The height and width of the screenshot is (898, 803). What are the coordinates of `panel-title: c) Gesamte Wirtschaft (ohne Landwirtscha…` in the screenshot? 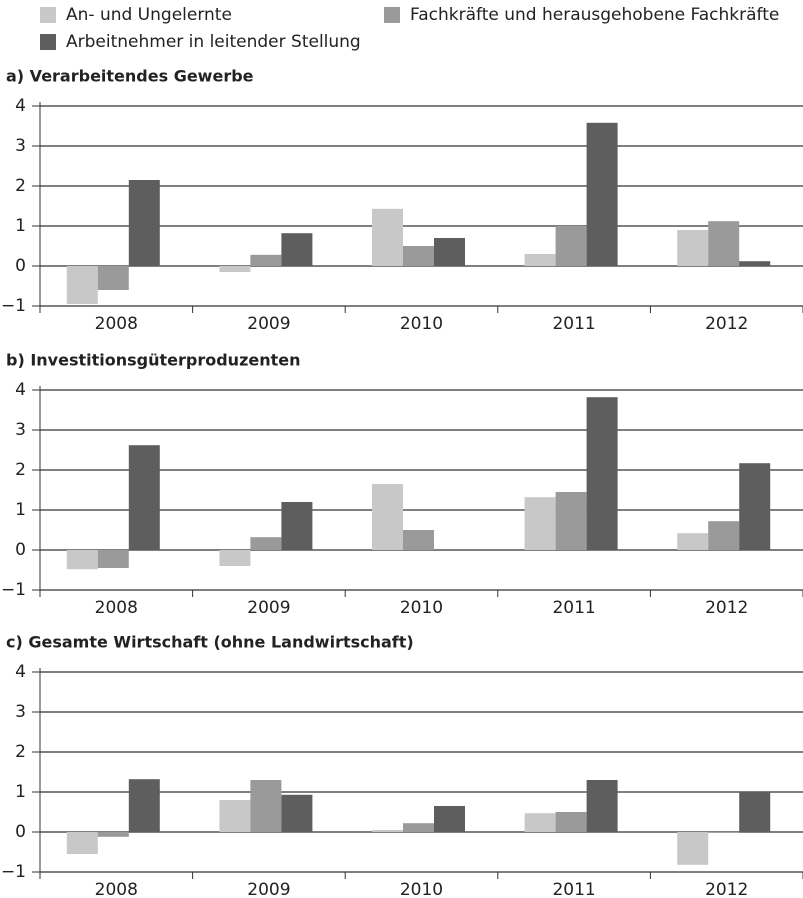 It's located at (210, 642).